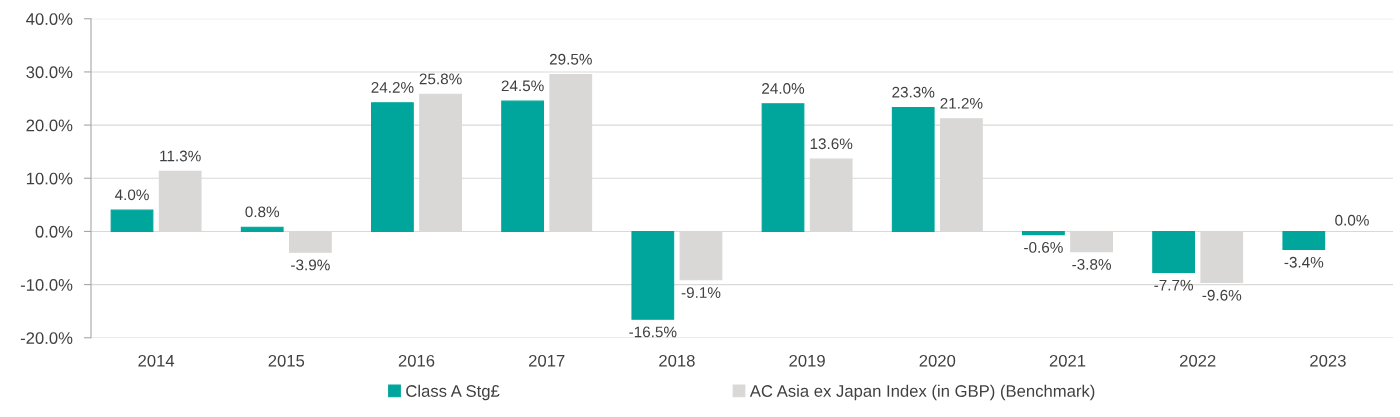 This screenshot has width=1400, height=417. What do you see at coordinates (961, 103) in the screenshot?
I see `data-label: 21.2%` at bounding box center [961, 103].